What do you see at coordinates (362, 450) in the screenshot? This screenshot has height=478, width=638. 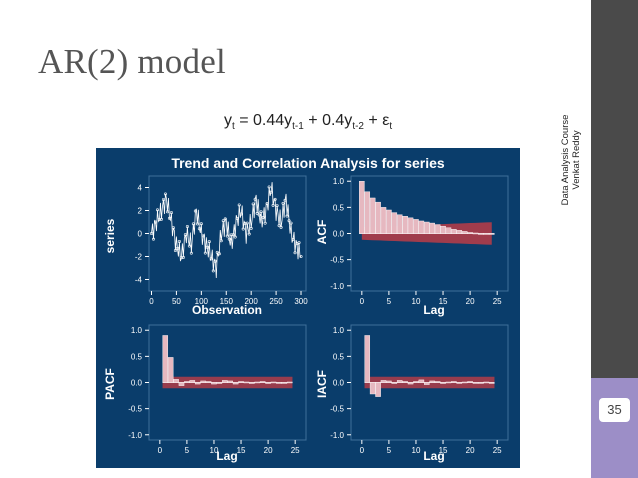 I see `iacf-xtick-label: 0` at bounding box center [362, 450].